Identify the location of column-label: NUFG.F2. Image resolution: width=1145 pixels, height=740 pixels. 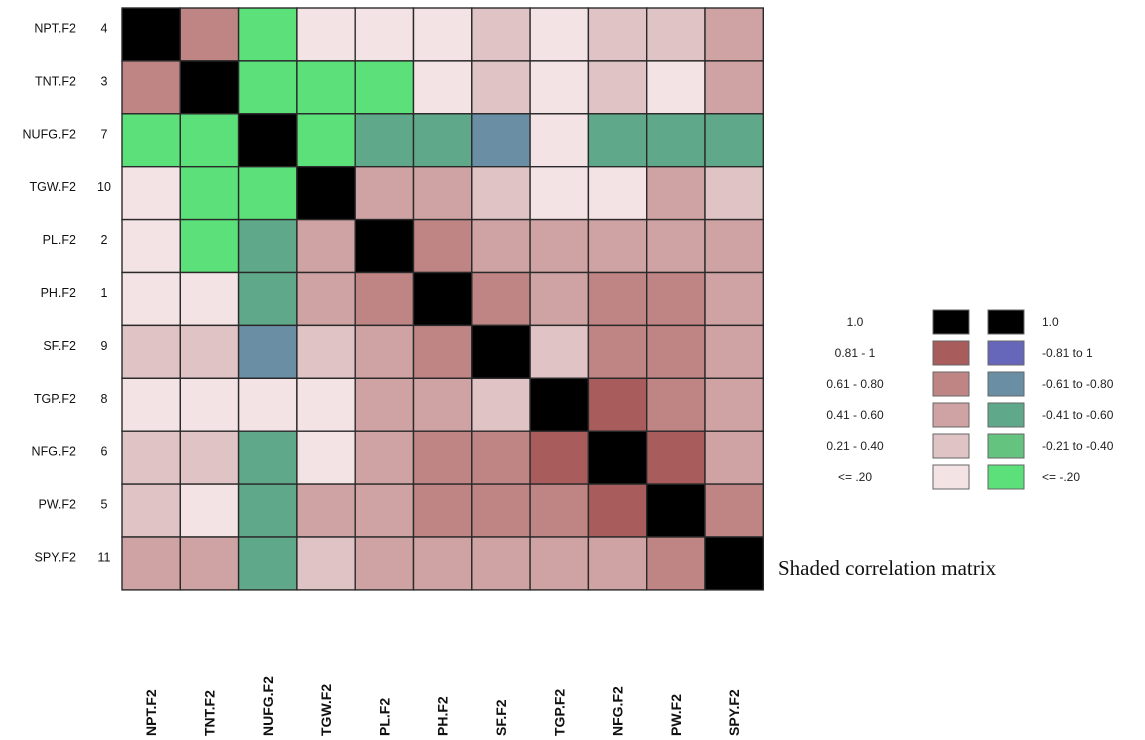
(268, 706).